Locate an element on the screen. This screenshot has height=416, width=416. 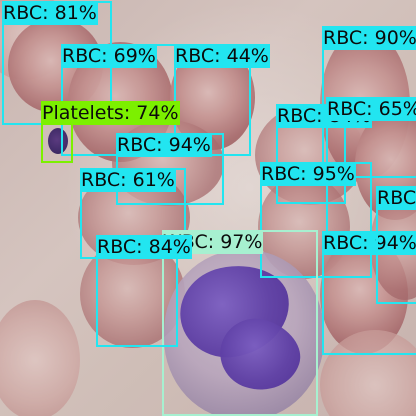
platelet is located at coordinates (58, 141).